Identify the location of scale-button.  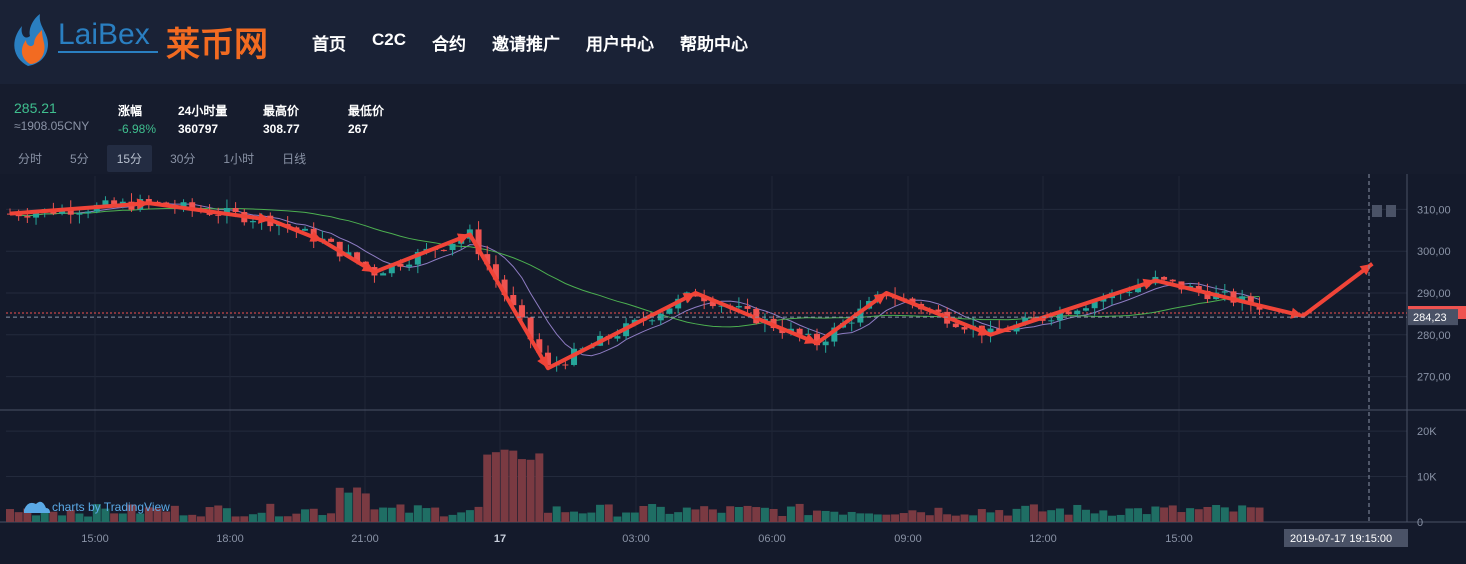
(1377, 211).